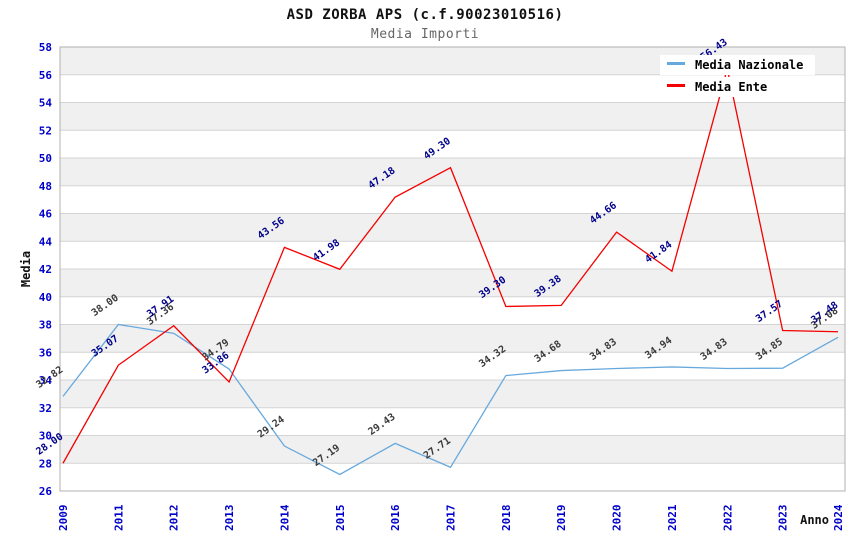 This screenshot has width=850, height=550. I want to click on legend-label: Media Ente, so click(731, 87).